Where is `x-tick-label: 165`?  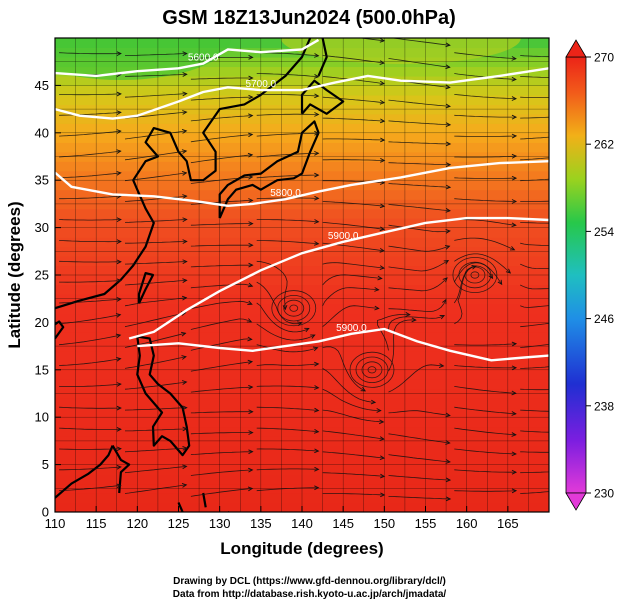 x-tick-label: 165 is located at coordinates (508, 523).